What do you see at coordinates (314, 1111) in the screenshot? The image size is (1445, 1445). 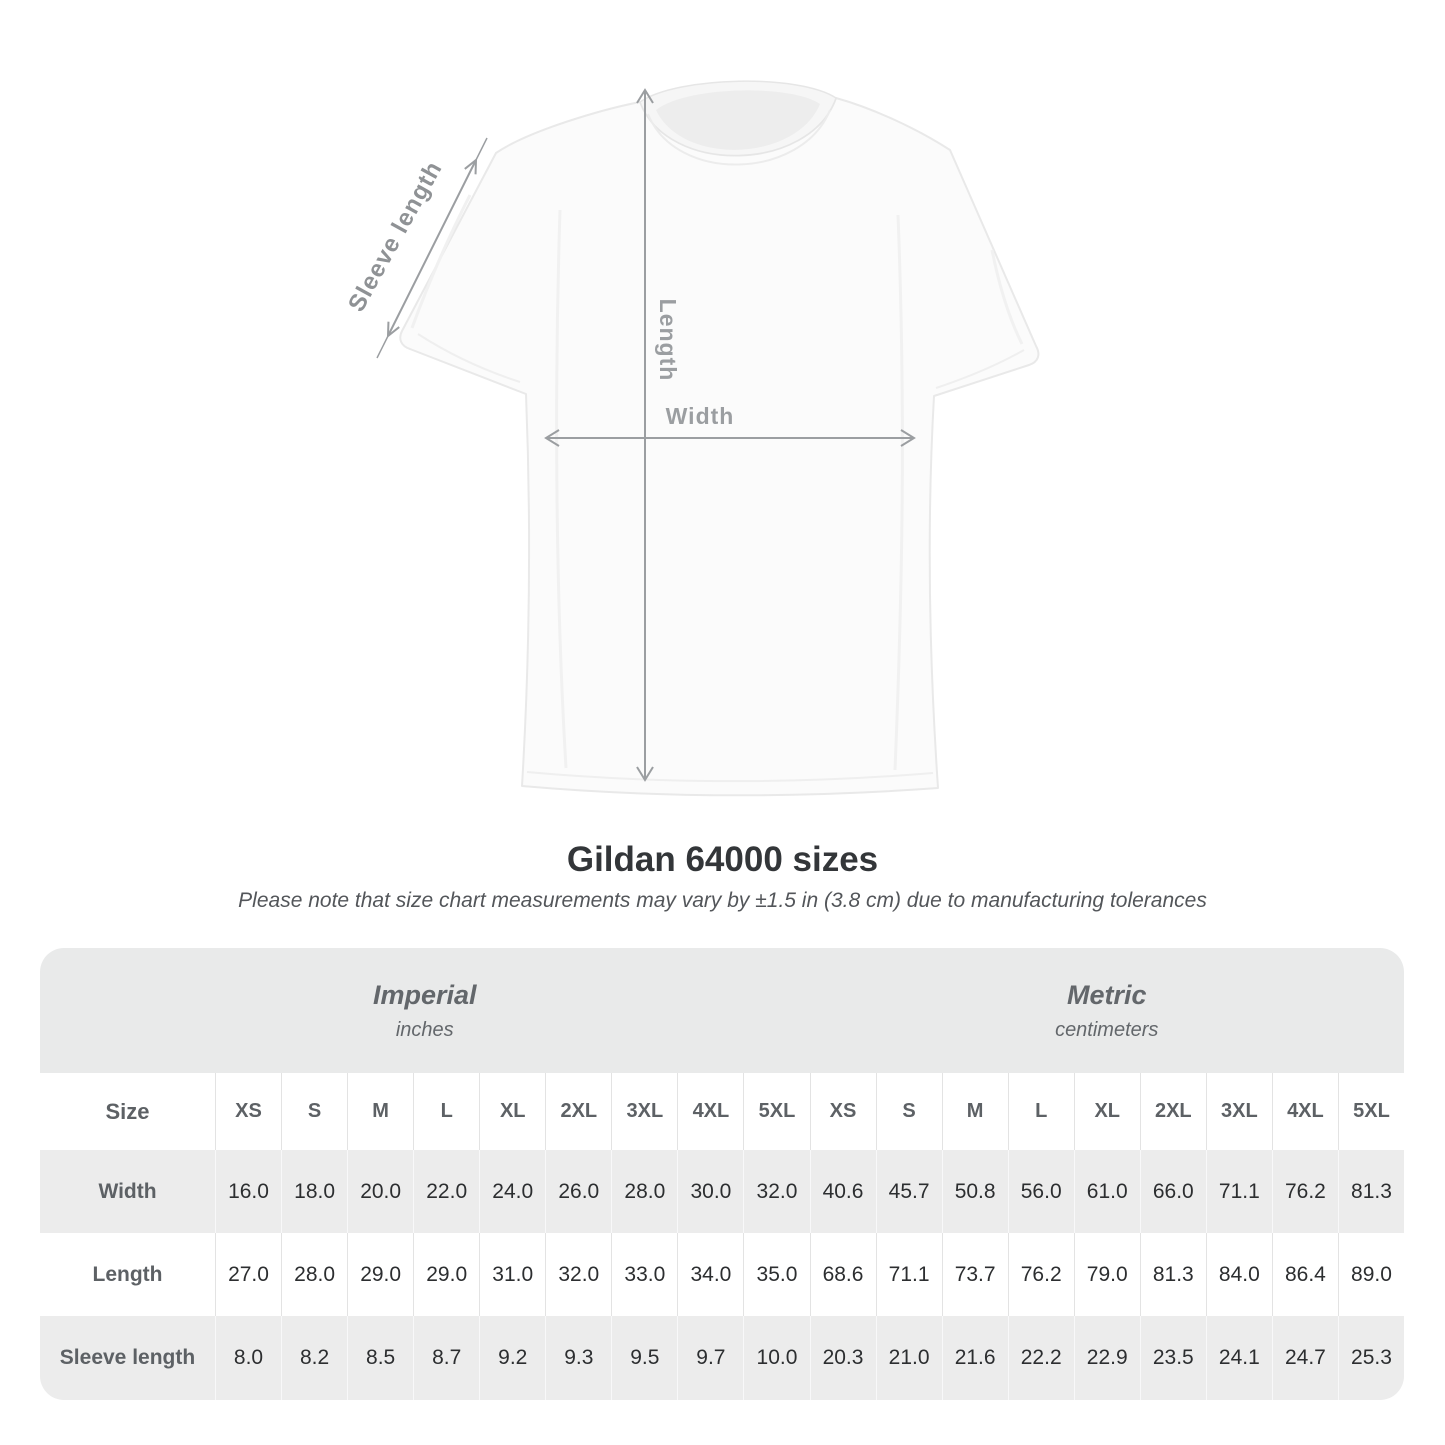 I see `size-header-imperial-s: S` at bounding box center [314, 1111].